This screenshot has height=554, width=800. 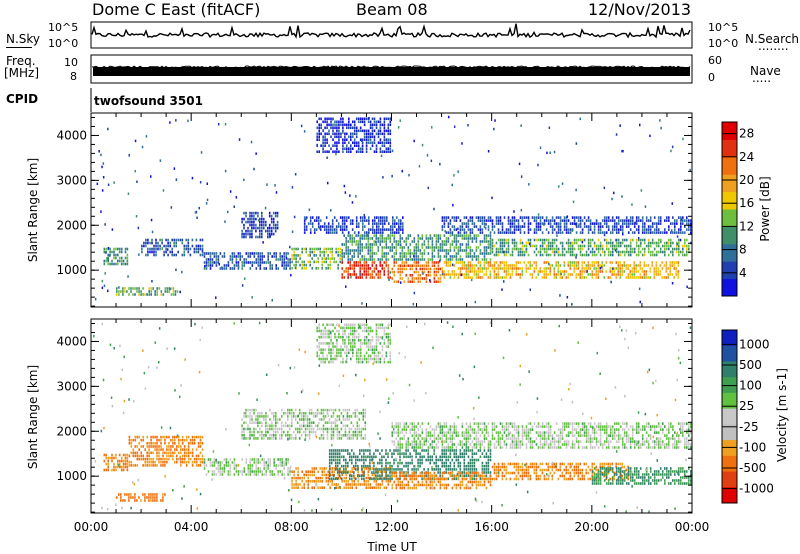 What do you see at coordinates (746, 157) in the screenshot?
I see `power-colorbar-tick-5: 24` at bounding box center [746, 157].